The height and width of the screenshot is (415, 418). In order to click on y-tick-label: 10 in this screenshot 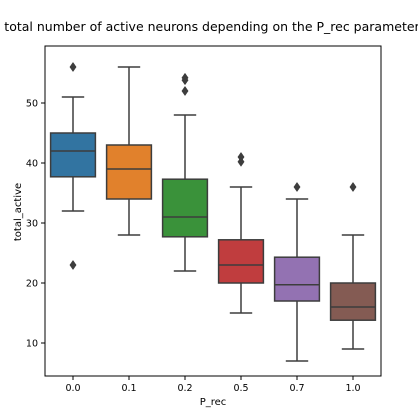, I will do `click(32, 344)`.